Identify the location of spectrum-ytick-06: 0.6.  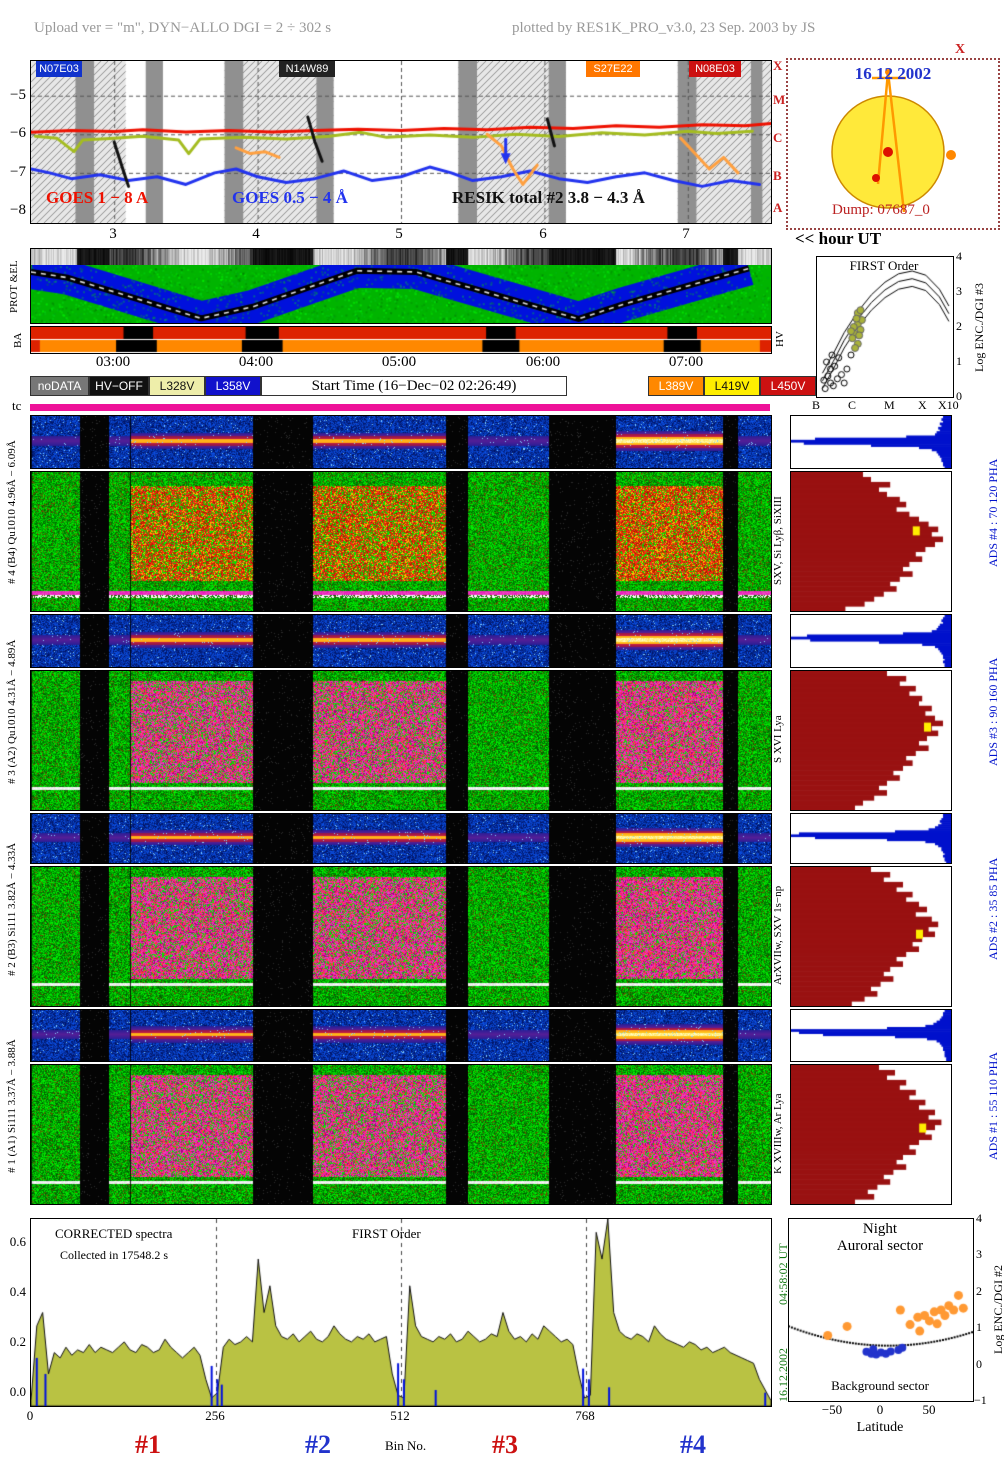
(17, 1241).